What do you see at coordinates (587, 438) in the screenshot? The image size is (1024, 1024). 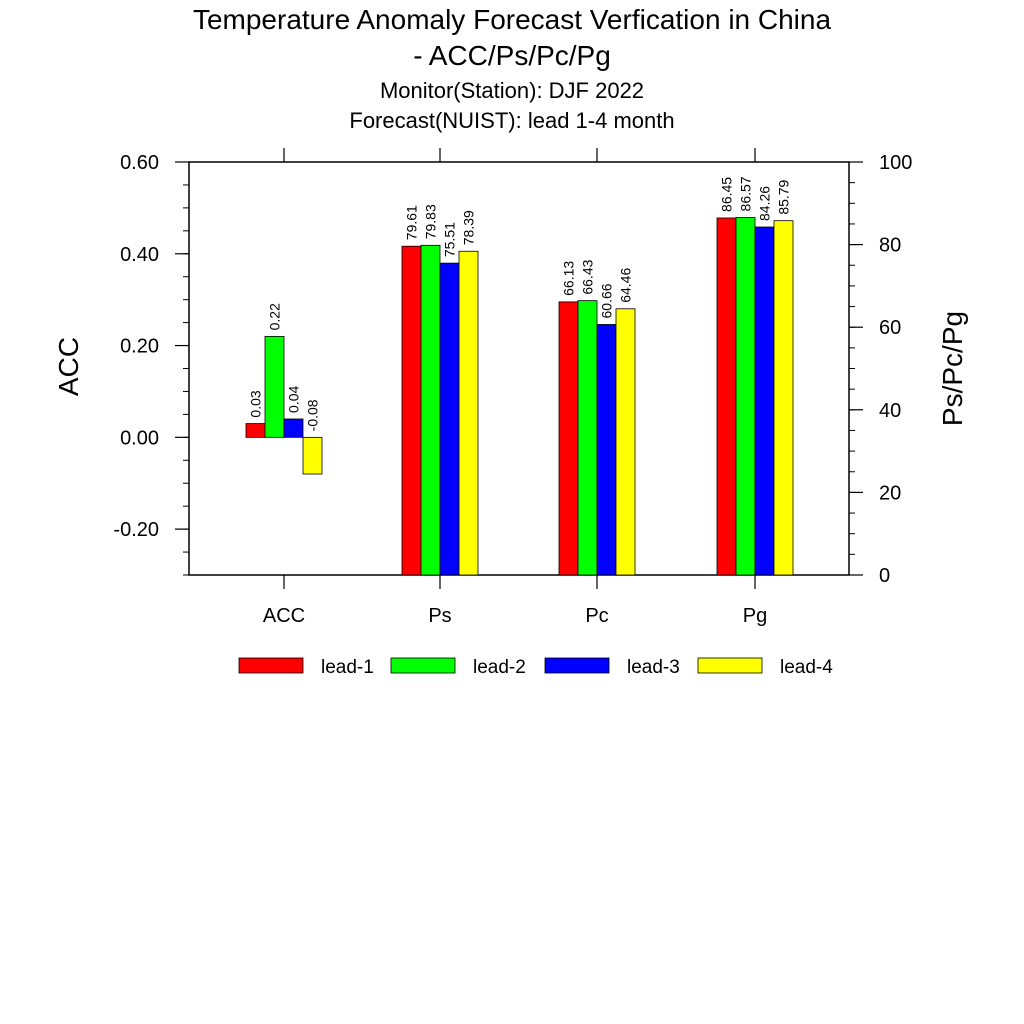 I see `bar-lead-2-Pc` at bounding box center [587, 438].